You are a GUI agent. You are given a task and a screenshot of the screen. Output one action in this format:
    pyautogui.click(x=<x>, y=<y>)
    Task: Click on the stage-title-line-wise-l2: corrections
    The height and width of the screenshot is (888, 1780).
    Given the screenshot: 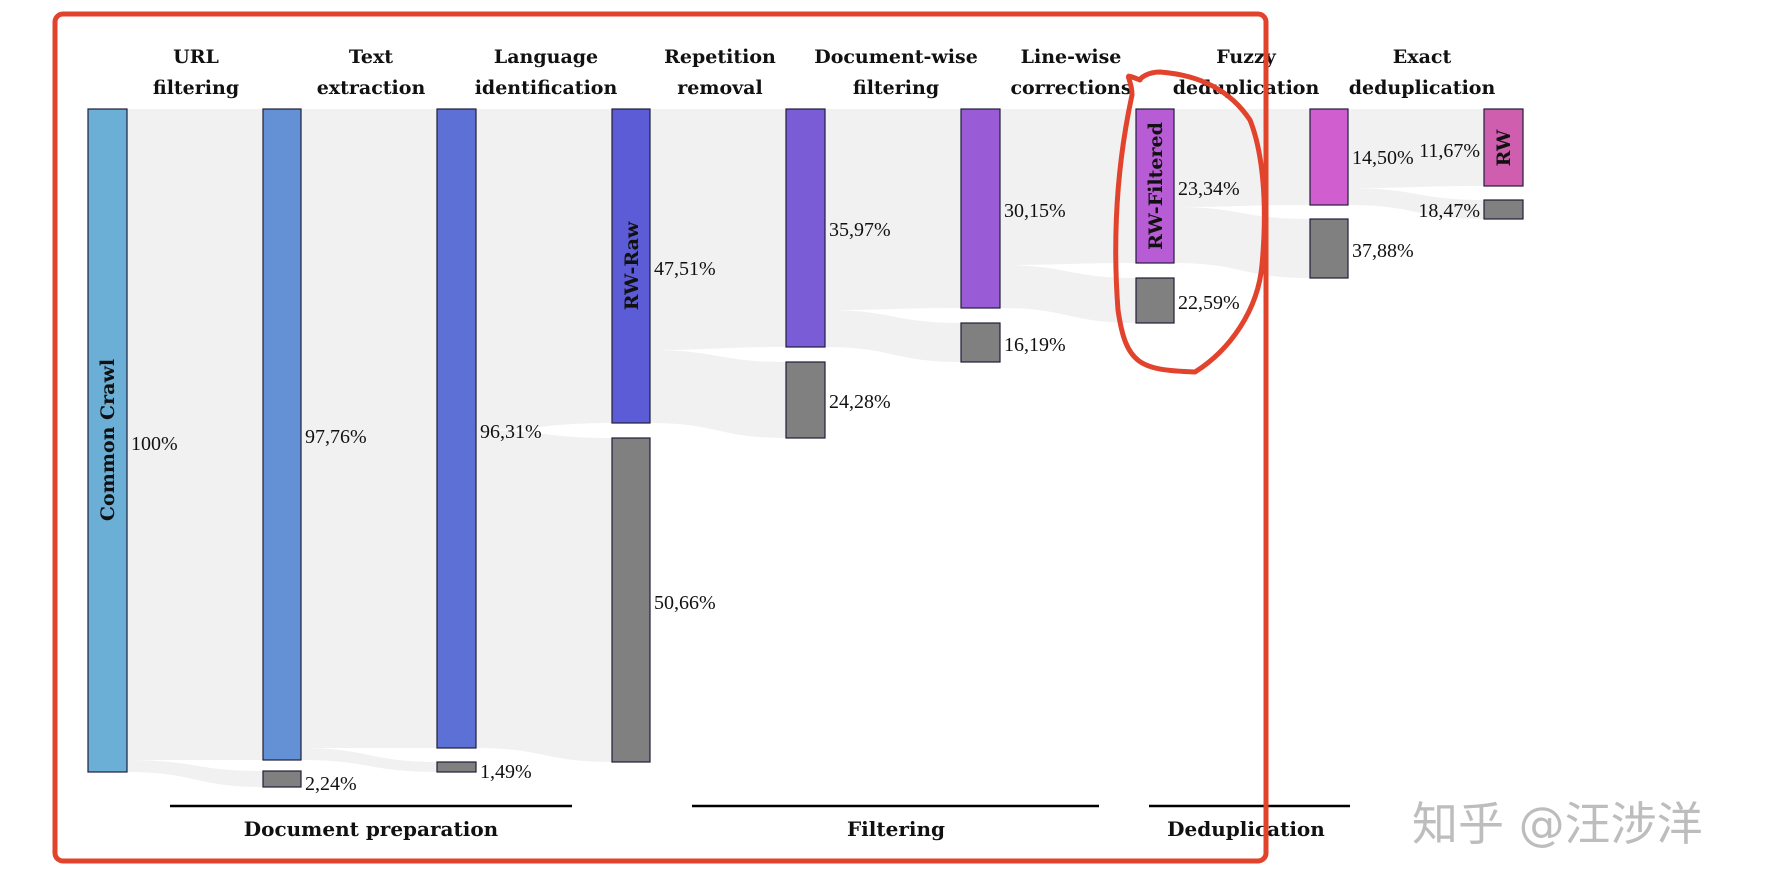 What is the action you would take?
    pyautogui.click(x=1070, y=88)
    